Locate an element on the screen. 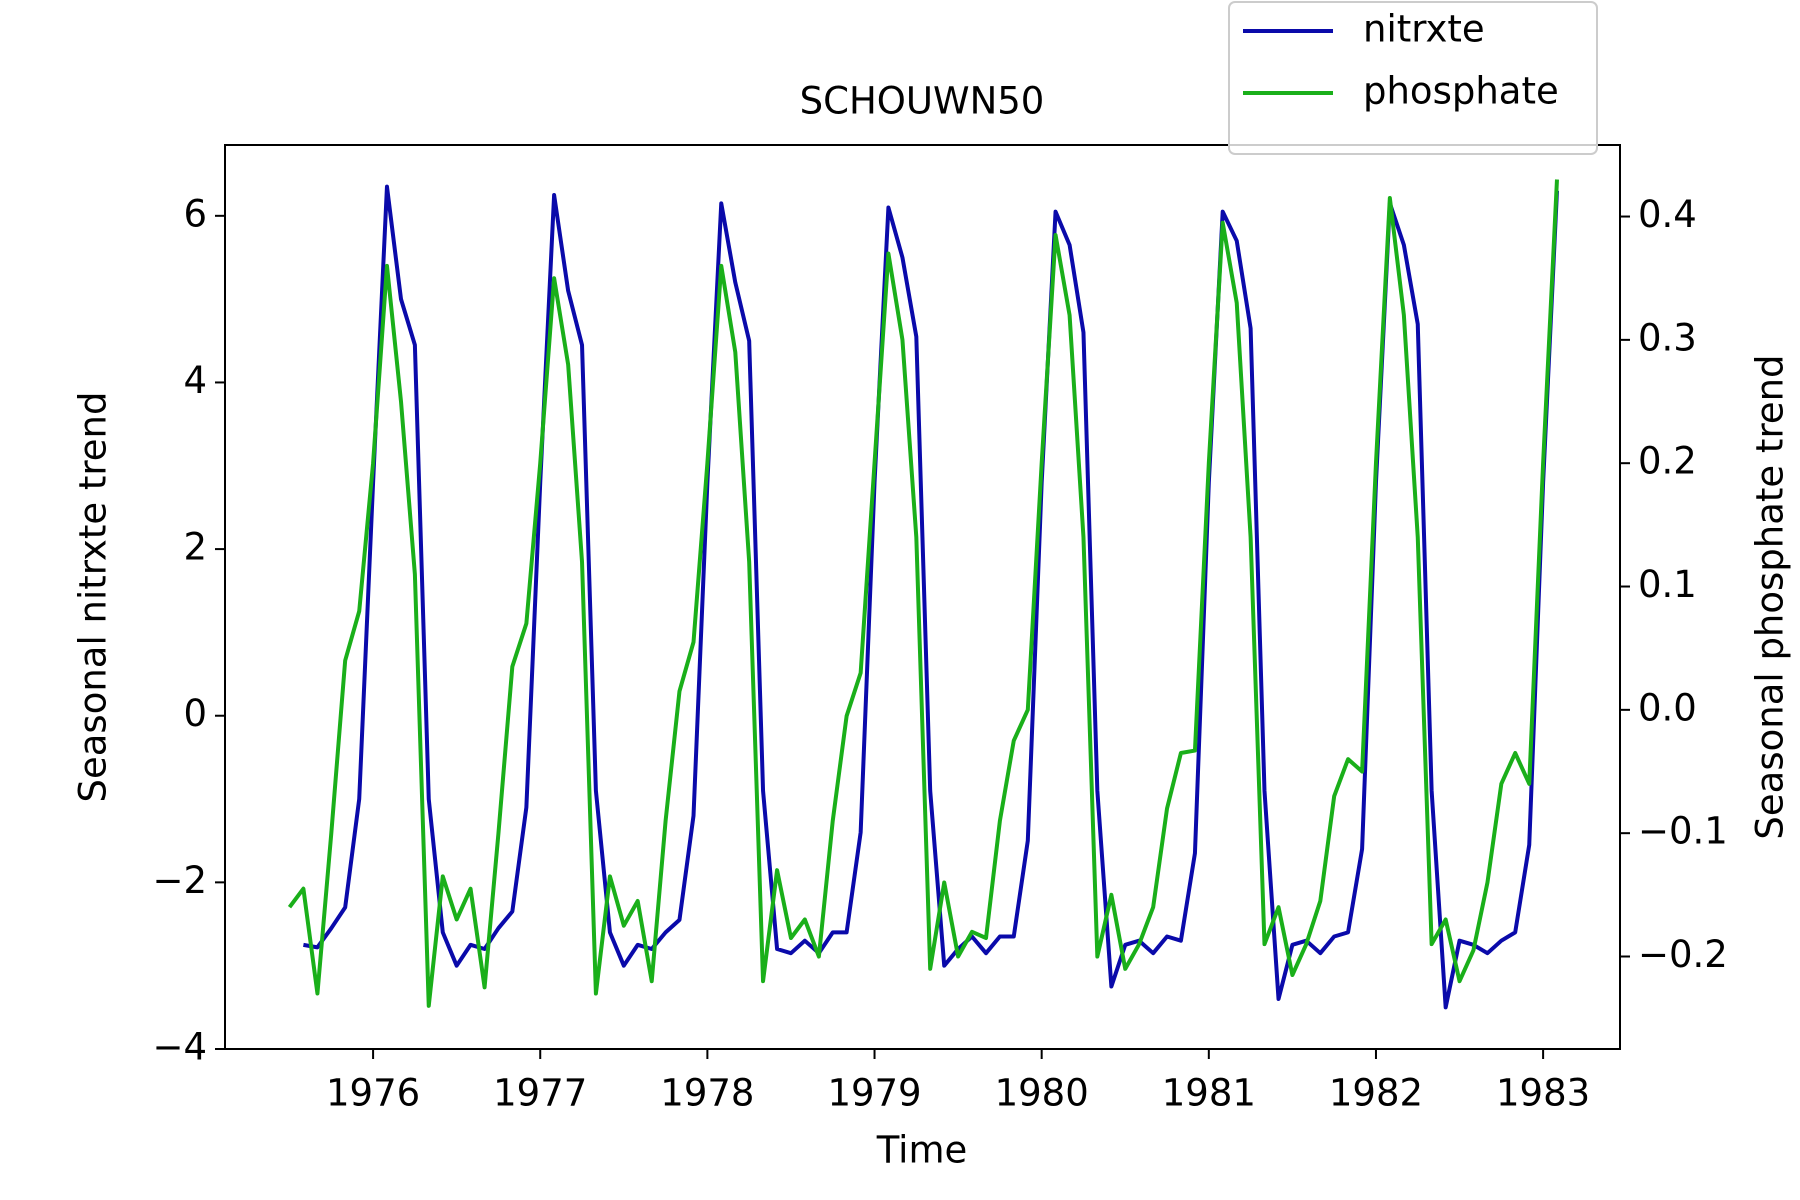 The height and width of the screenshot is (1200, 1800). legend-box is located at coordinates (1413, 78).